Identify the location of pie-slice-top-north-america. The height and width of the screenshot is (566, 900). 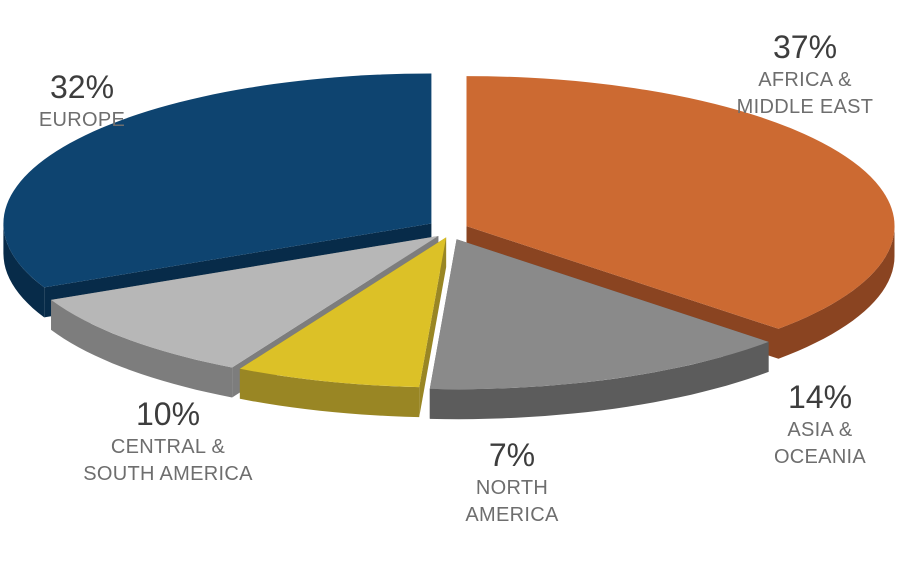
(343, 312).